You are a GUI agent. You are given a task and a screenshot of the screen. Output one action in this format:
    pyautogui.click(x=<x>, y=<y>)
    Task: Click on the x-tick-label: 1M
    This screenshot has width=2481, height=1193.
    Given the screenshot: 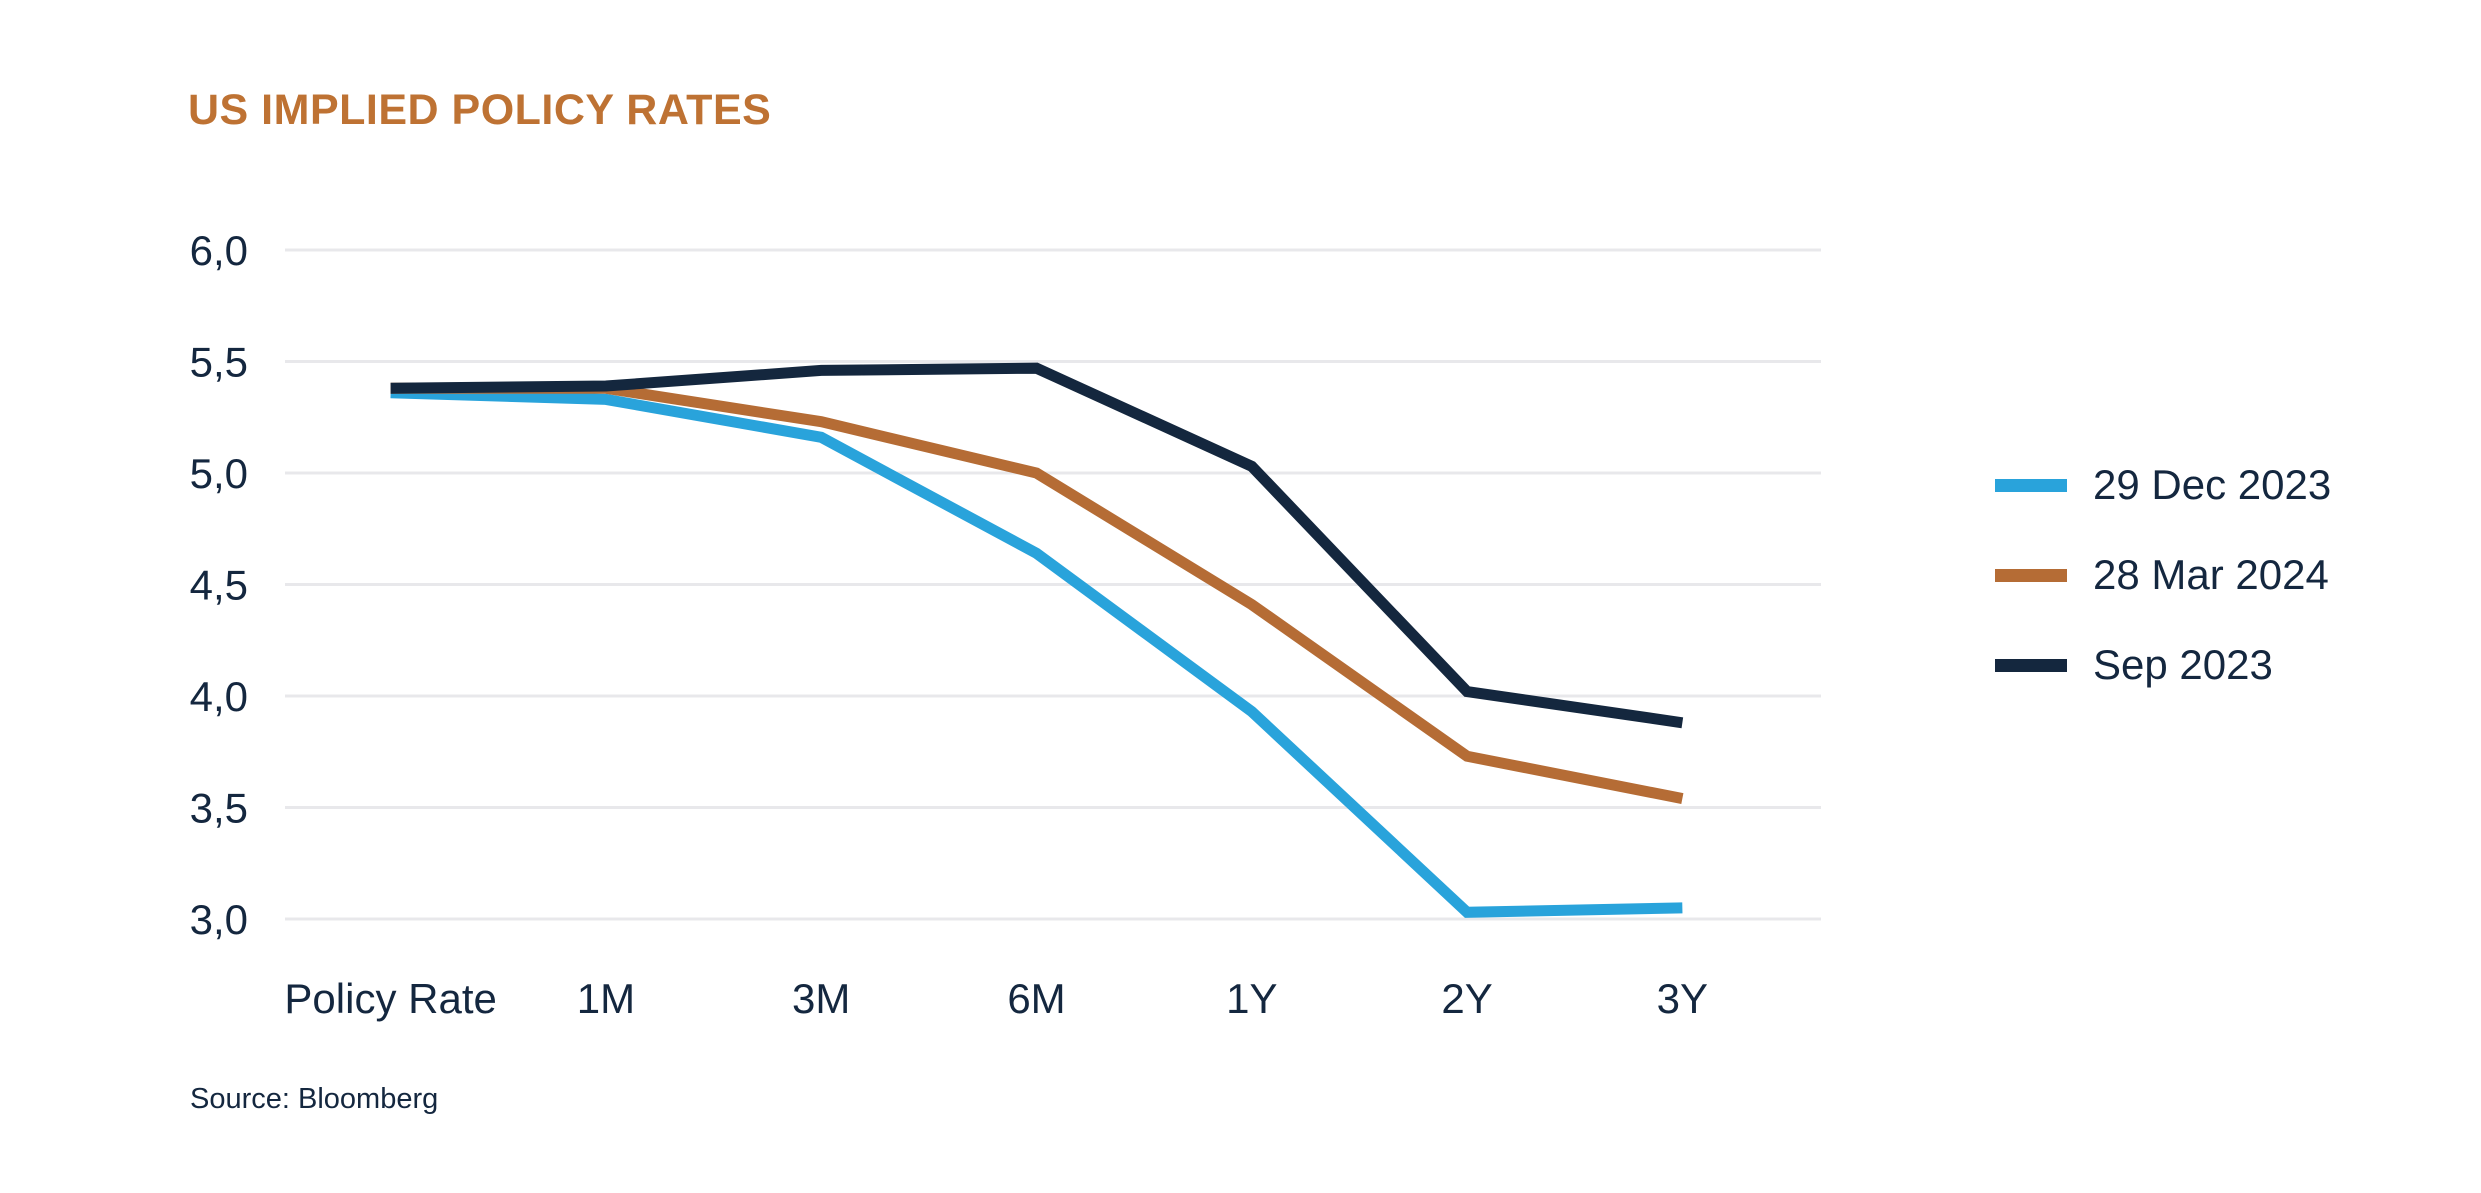 What is the action you would take?
    pyautogui.click(x=606, y=998)
    